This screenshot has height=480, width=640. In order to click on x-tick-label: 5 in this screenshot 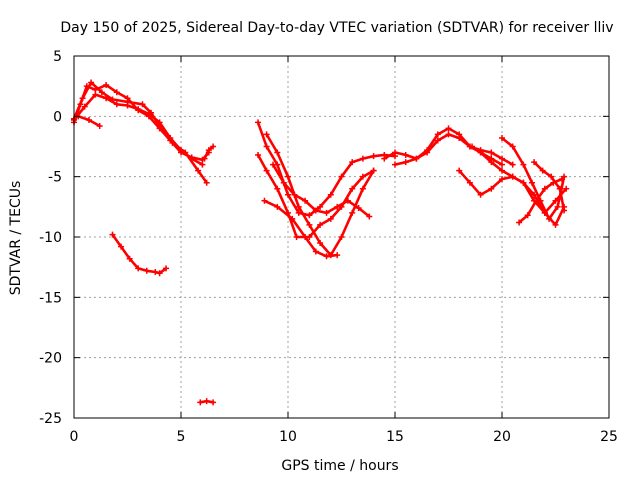, I will do `click(181, 437)`.